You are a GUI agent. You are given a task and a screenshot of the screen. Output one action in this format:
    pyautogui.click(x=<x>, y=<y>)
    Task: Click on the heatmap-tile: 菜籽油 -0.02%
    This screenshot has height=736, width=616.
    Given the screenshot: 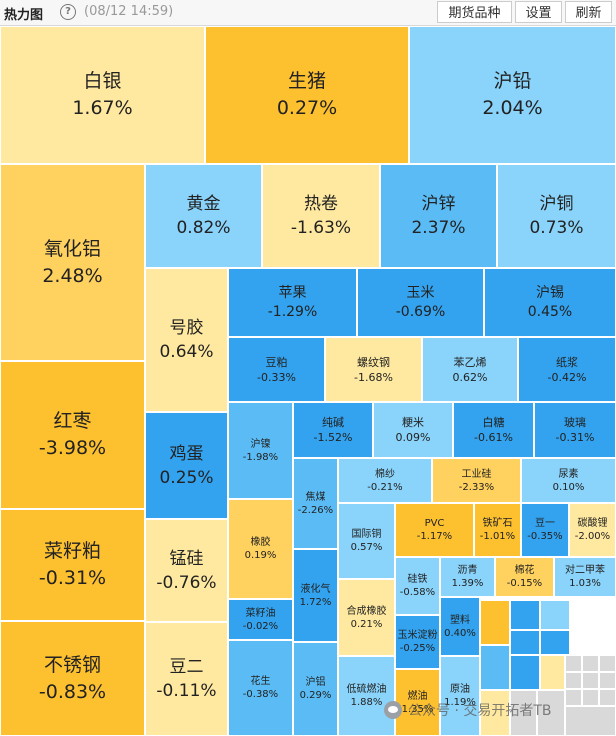 What is the action you would take?
    pyautogui.click(x=260, y=619)
    